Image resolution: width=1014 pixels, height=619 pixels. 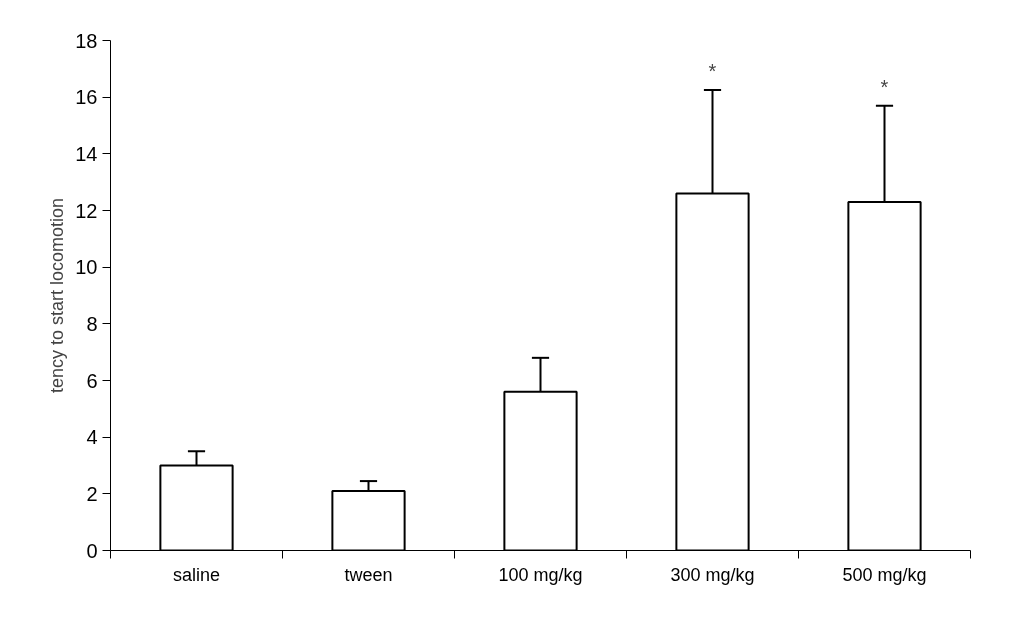 I want to click on y-tick-label: 18, so click(x=86, y=40).